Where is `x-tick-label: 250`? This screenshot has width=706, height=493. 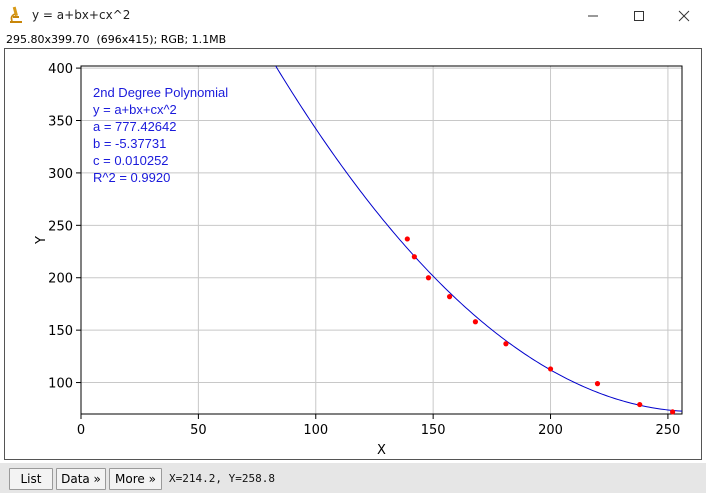 x-tick-label: 250 is located at coordinates (668, 430).